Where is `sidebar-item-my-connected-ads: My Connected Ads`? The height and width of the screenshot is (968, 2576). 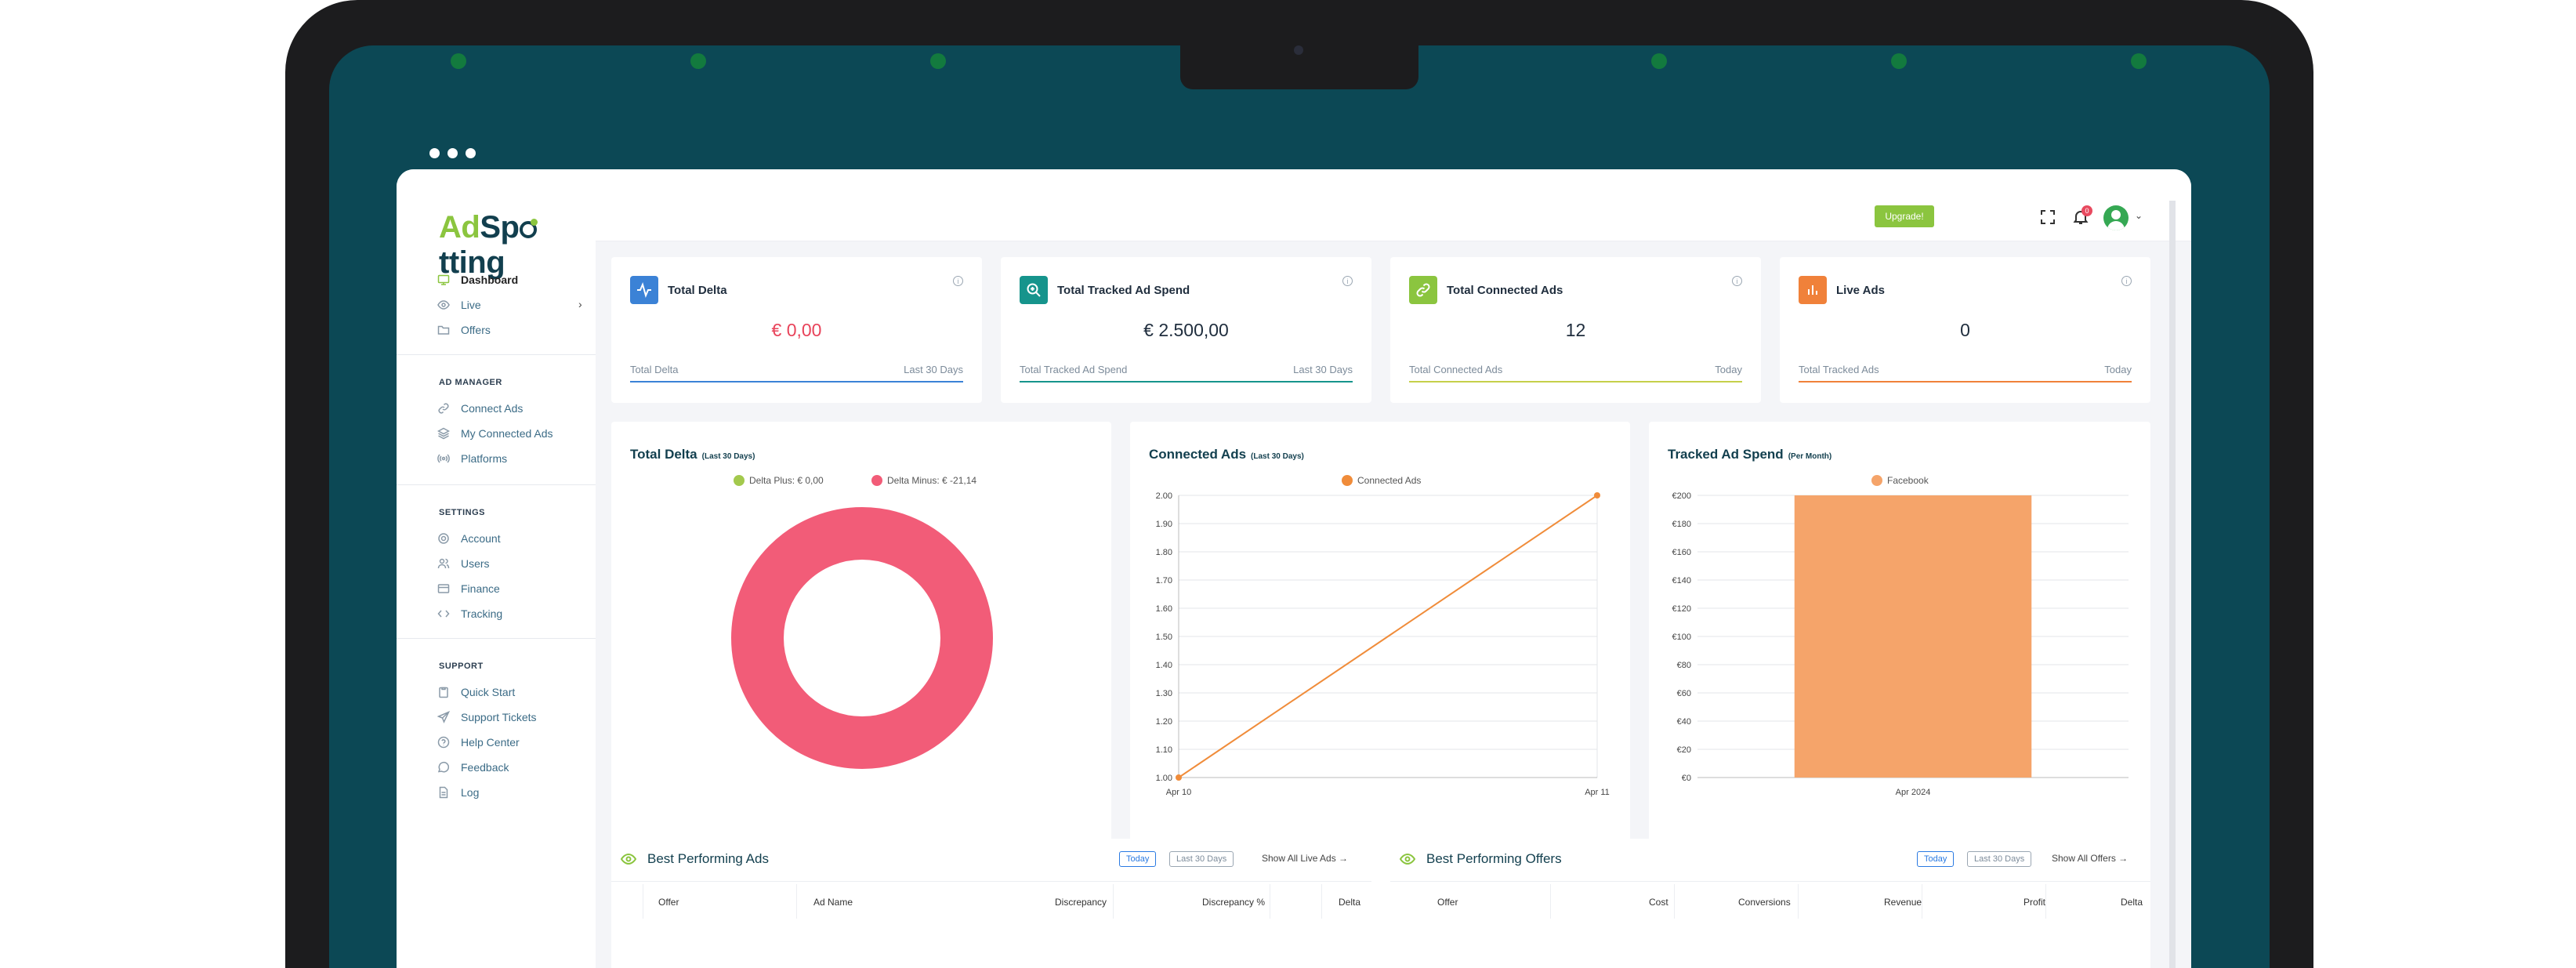
sidebar-item-my-connected-ads: My Connected Ads is located at coordinates (495, 434).